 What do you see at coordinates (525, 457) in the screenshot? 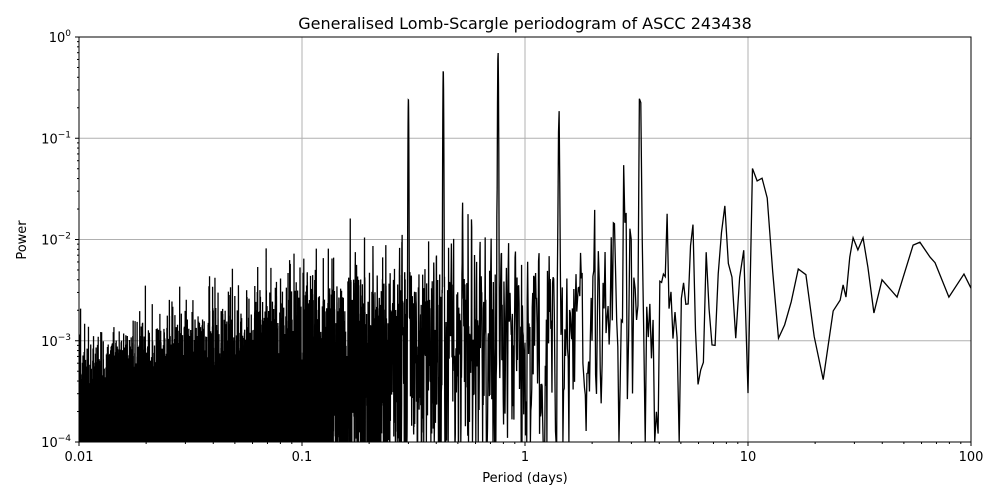
I see `x-tick-label: 1` at bounding box center [525, 457].